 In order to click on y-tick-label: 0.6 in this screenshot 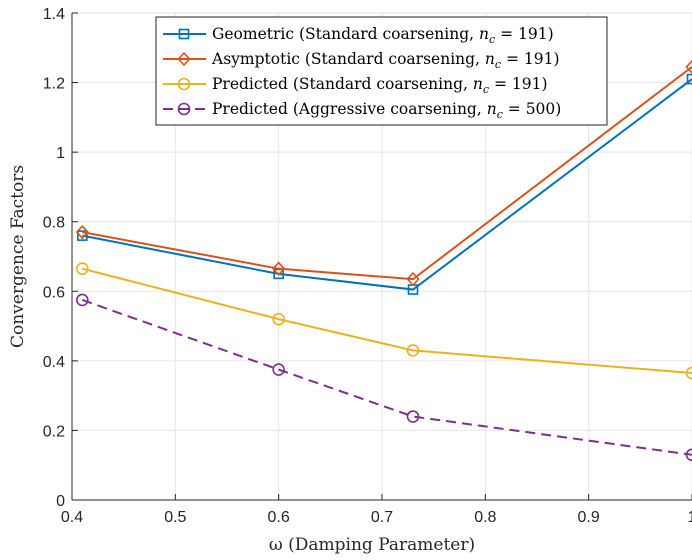, I will do `click(54, 292)`.